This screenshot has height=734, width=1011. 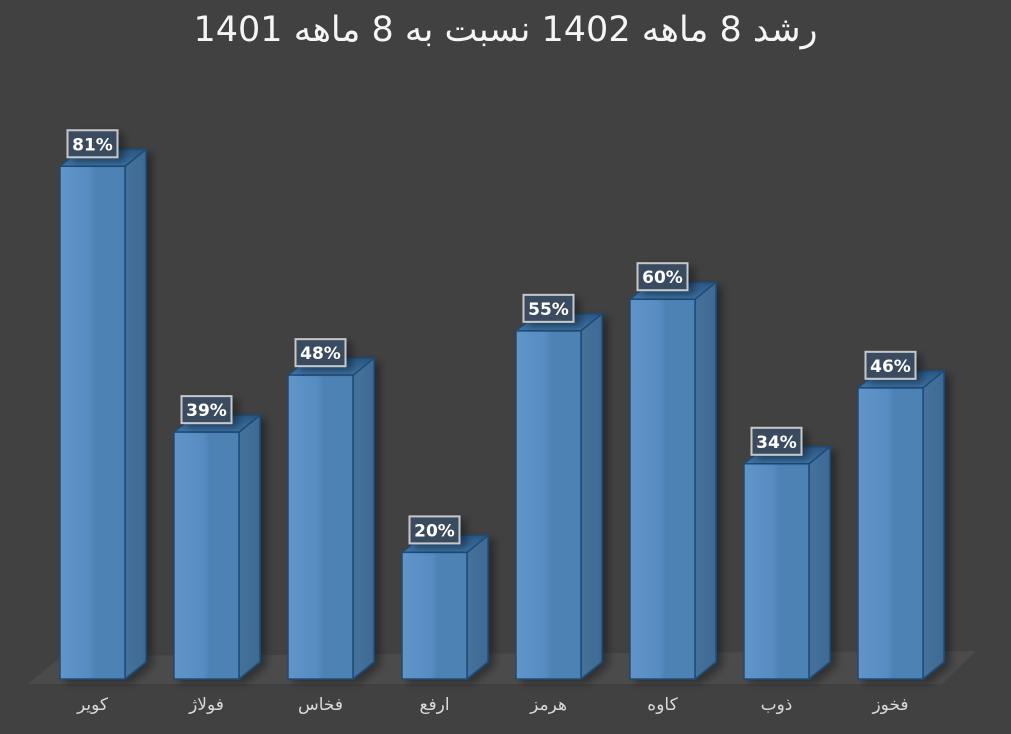 What do you see at coordinates (777, 705) in the screenshot?
I see `category-axis-label: ذوب` at bounding box center [777, 705].